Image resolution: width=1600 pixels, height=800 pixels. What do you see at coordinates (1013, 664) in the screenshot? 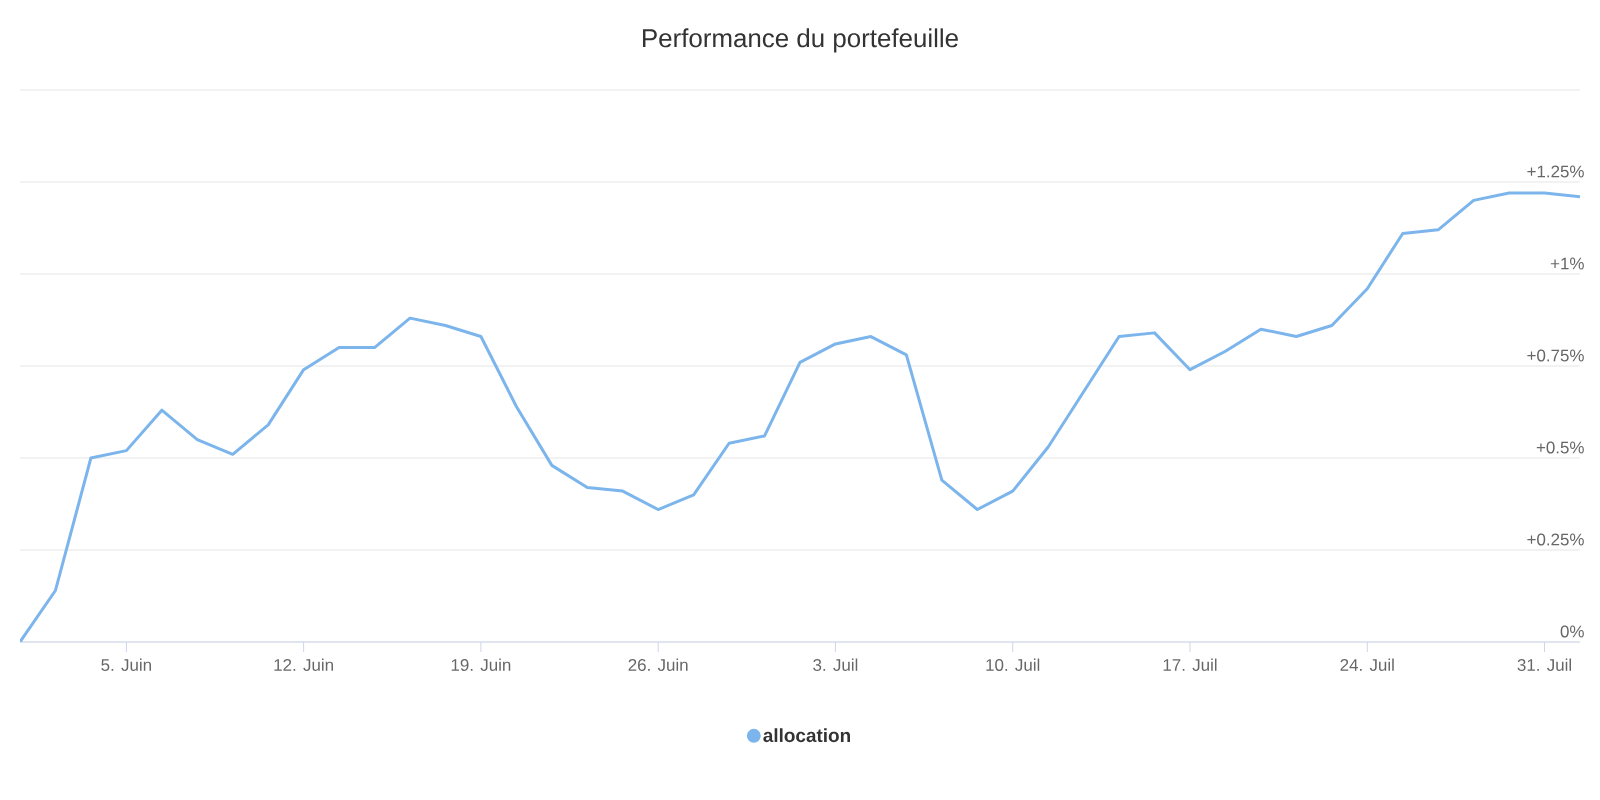
I see `x-tick-label: 10. Juil` at bounding box center [1013, 664].